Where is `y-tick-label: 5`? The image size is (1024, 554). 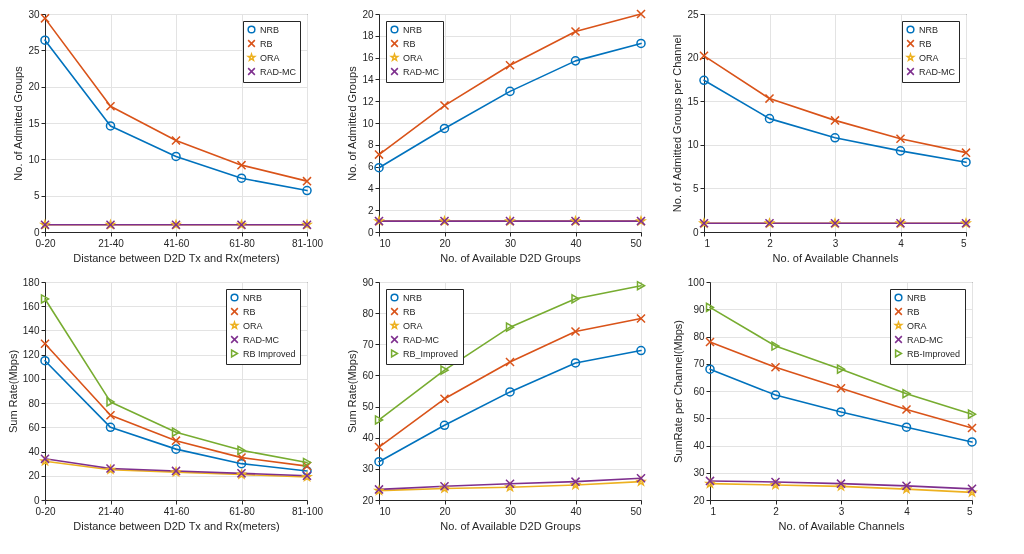 y-tick-label: 5 is located at coordinates (36, 196).